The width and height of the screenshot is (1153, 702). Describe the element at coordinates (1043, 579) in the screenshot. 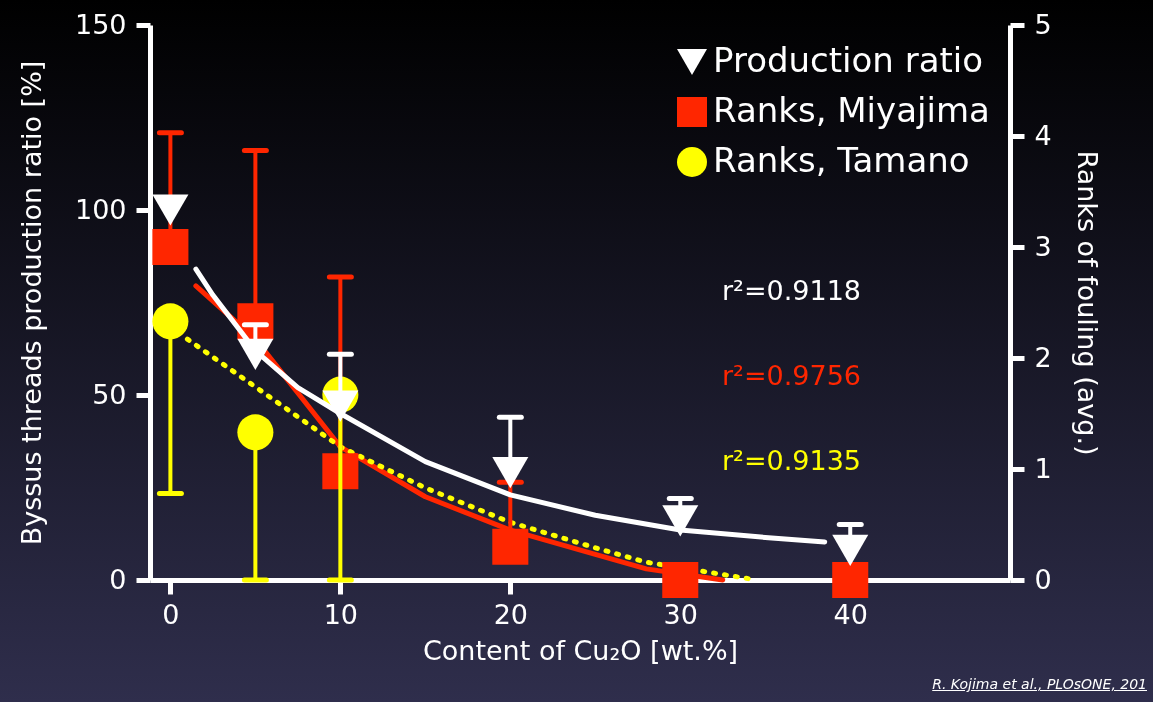

I see `y2-tick-label: 0` at that location.